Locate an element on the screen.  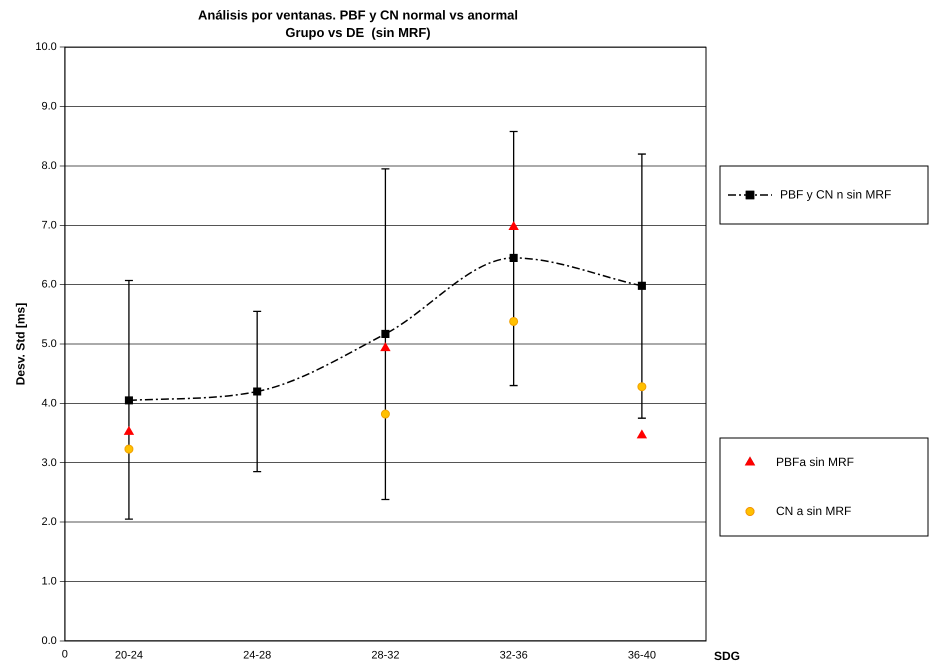
y-tick-label: 2.0 is located at coordinates (49, 522).